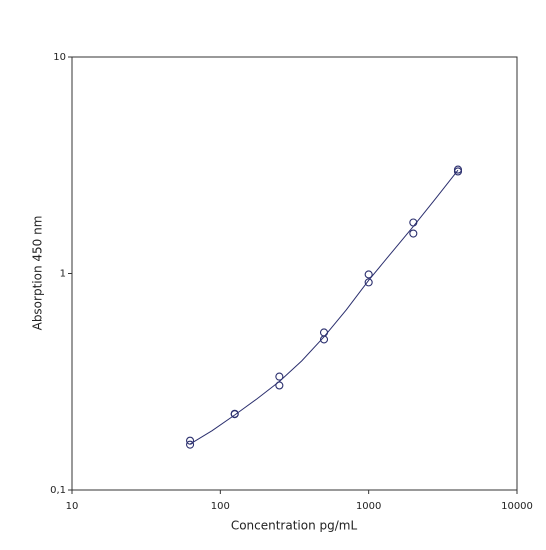 The image size is (546, 550). Describe the element at coordinates (294, 526) in the screenshot. I see `x-axis-label: Concentration pg/mL` at that location.